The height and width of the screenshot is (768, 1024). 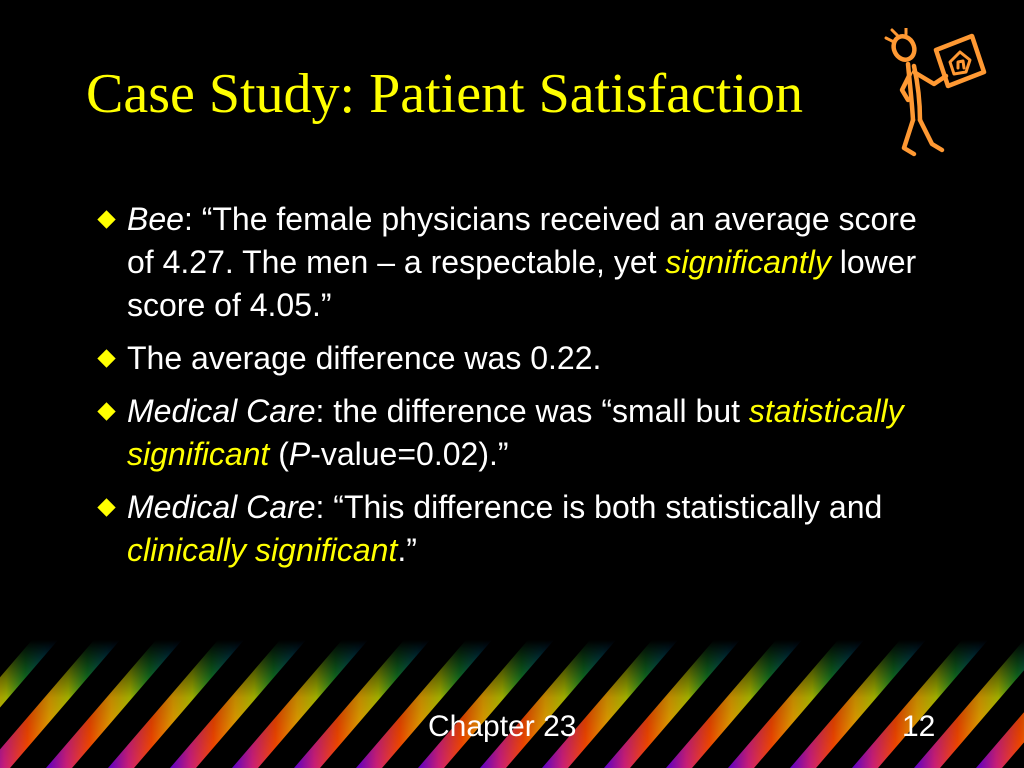 I want to click on italic-text: P, so click(x=299, y=454).